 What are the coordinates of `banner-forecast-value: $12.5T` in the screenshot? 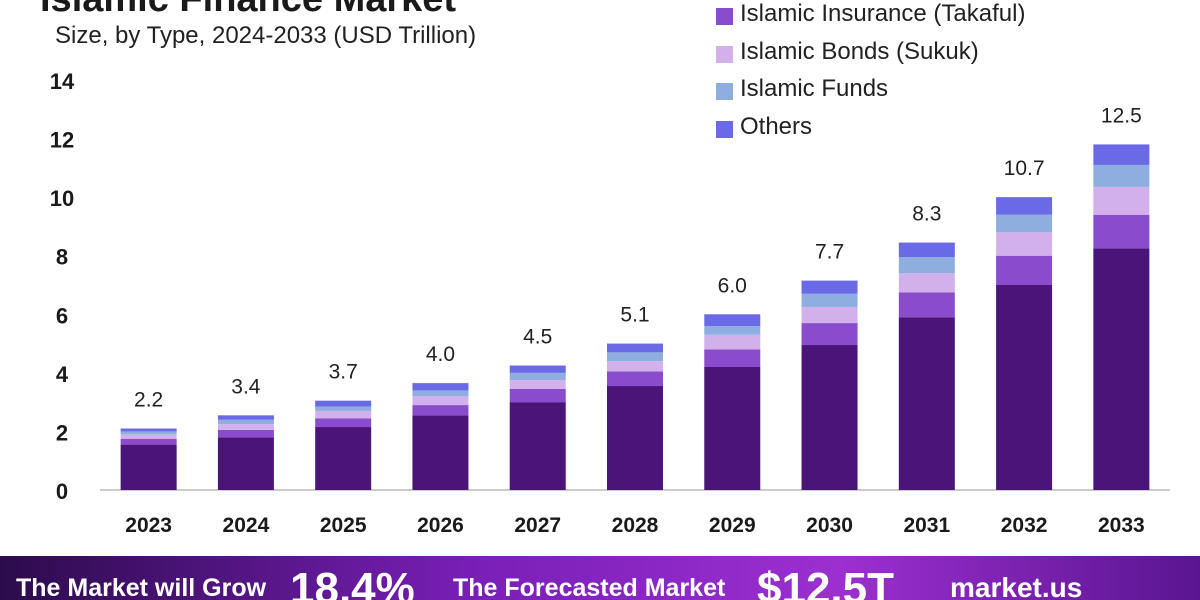 It's located at (825, 582).